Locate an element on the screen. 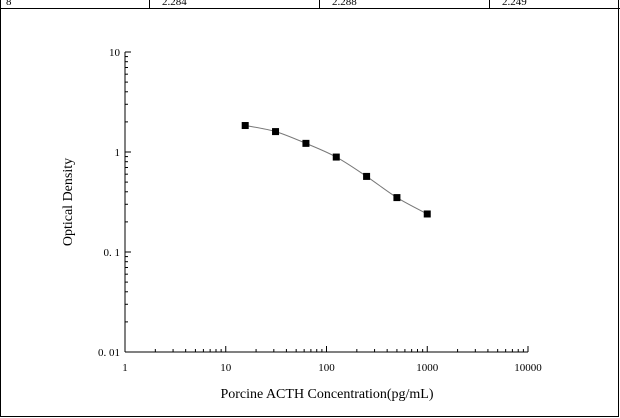 This screenshot has width=620, height=418. x-tick-label: 1000 is located at coordinates (427, 368).